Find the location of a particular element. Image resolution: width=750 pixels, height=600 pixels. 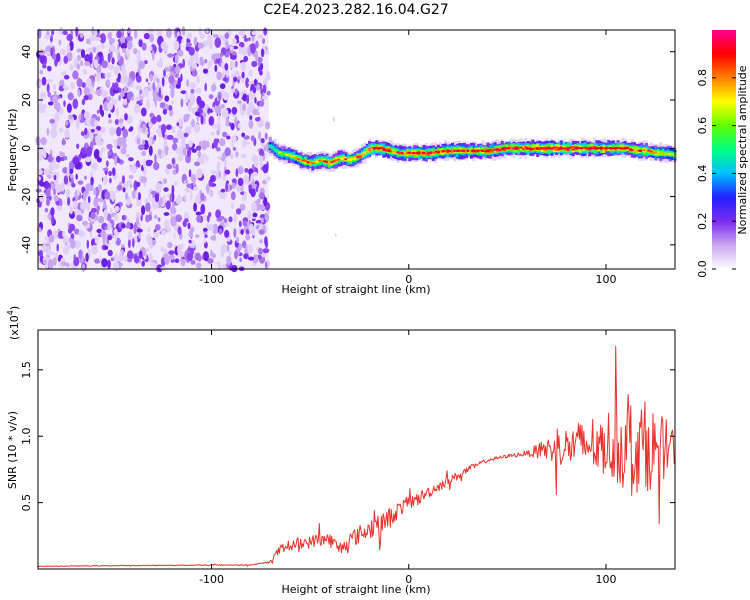

colorbar-tick-label: 0.6 is located at coordinates (702, 126).